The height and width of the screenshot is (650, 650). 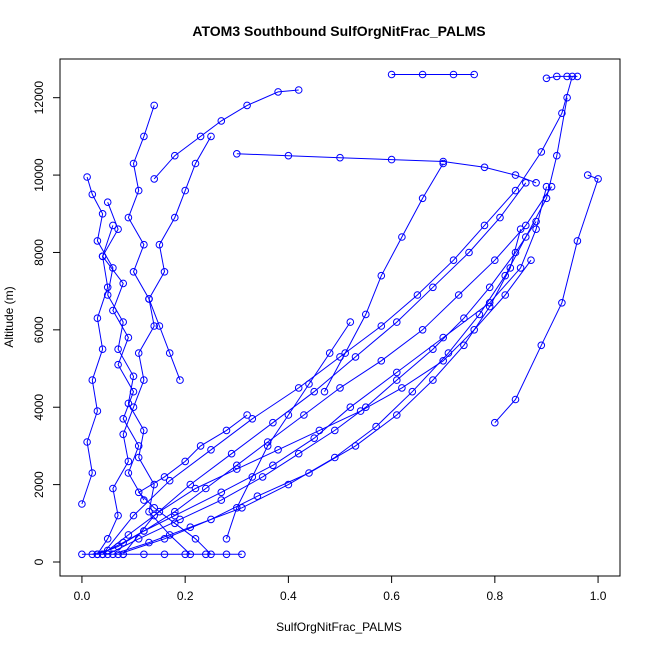 What do you see at coordinates (39, 561) in the screenshot?
I see `y-tick-label: 0` at bounding box center [39, 561].